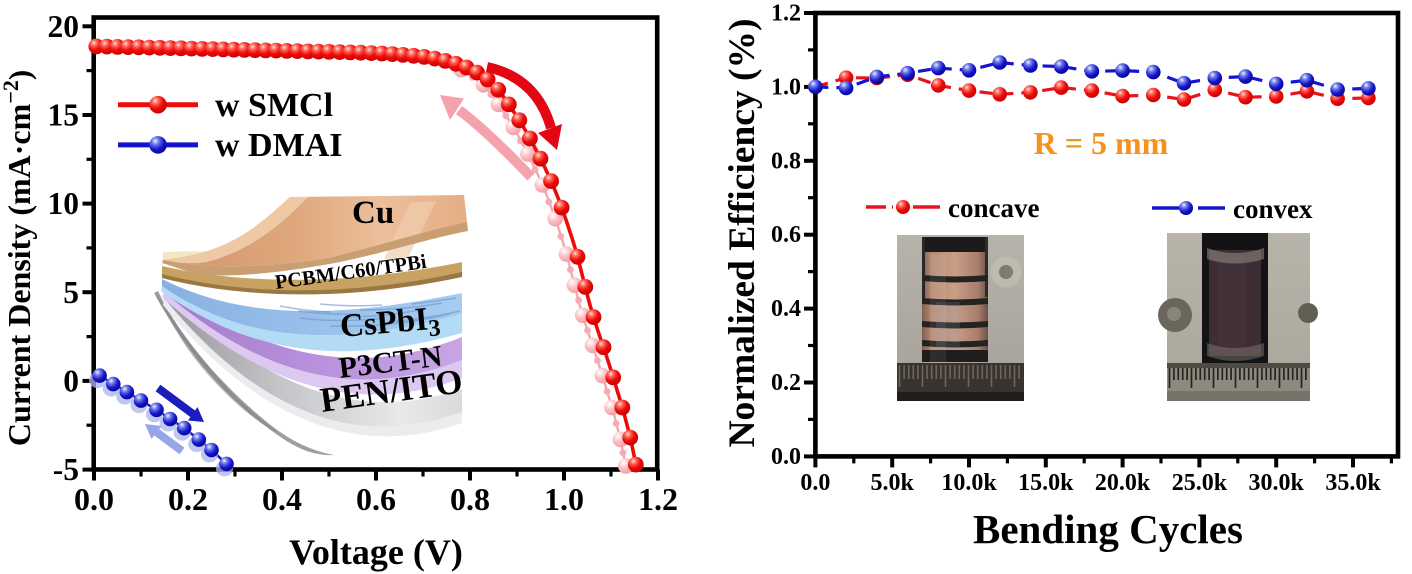 Image resolution: width=1412 pixels, height=574 pixels. I want to click on svg-text: 0, so click(71, 380).